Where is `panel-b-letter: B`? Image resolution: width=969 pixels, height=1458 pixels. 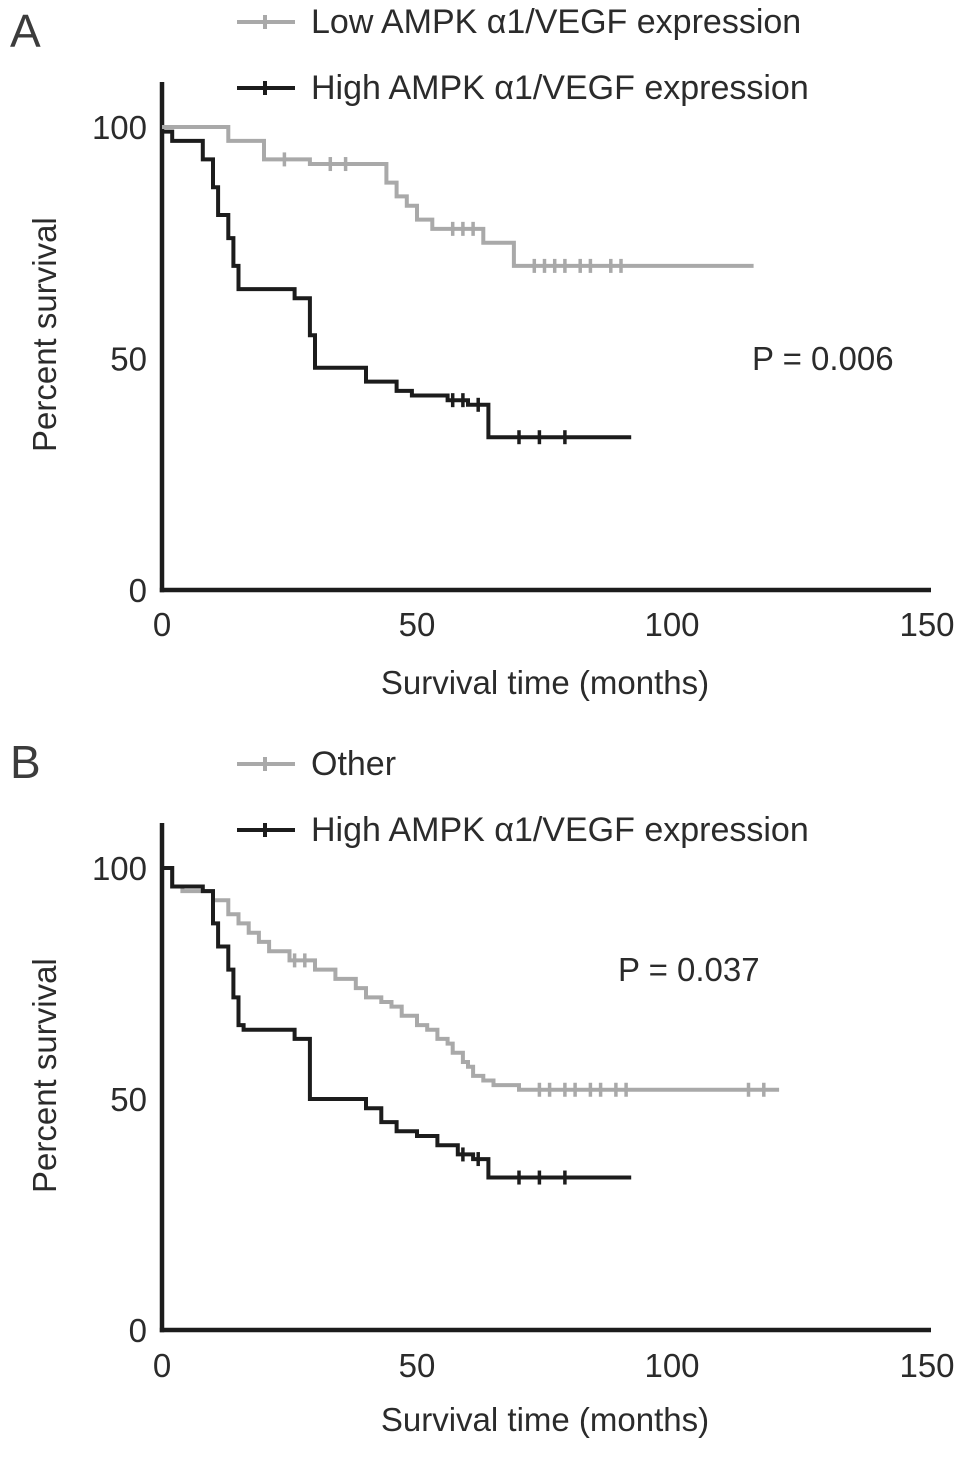
panel-b-letter: B is located at coordinates (25, 762).